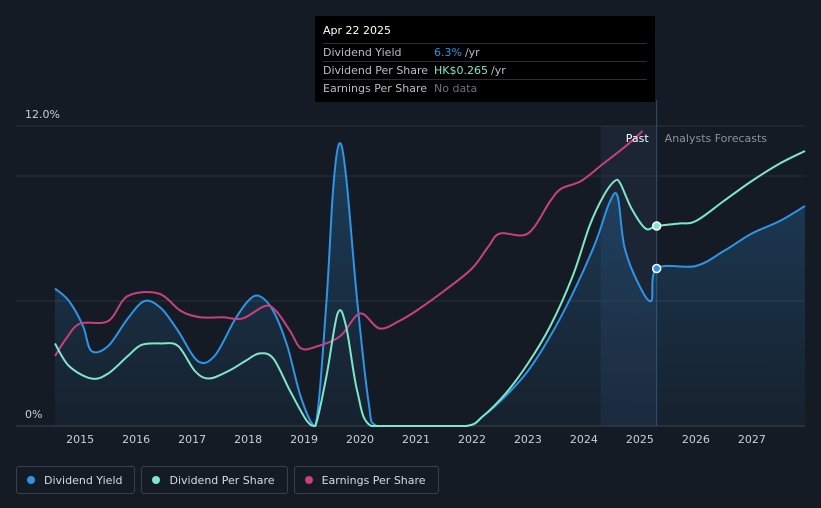 The image size is (821, 508). What do you see at coordinates (192, 439) in the screenshot?
I see `x-tick-label: 2017` at bounding box center [192, 439].